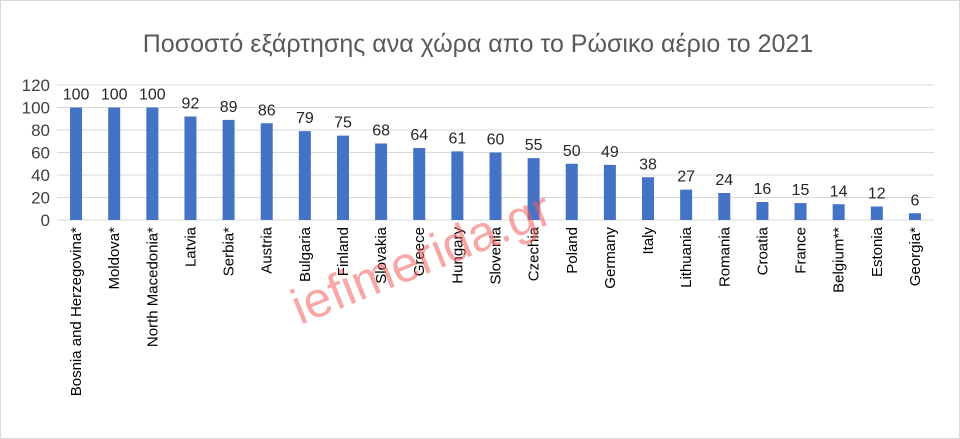  What do you see at coordinates (45, 220) in the screenshot?
I see `y-tick-label: 0` at bounding box center [45, 220].